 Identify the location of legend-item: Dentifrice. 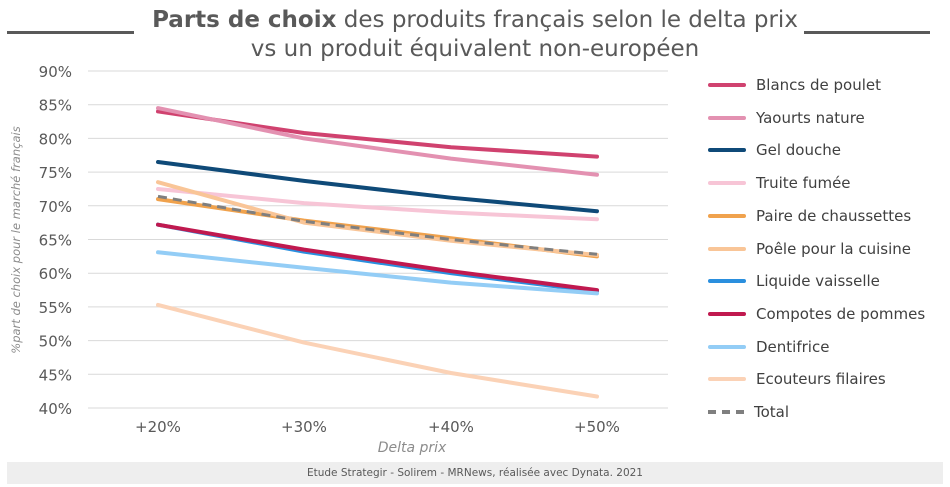
(768, 347).